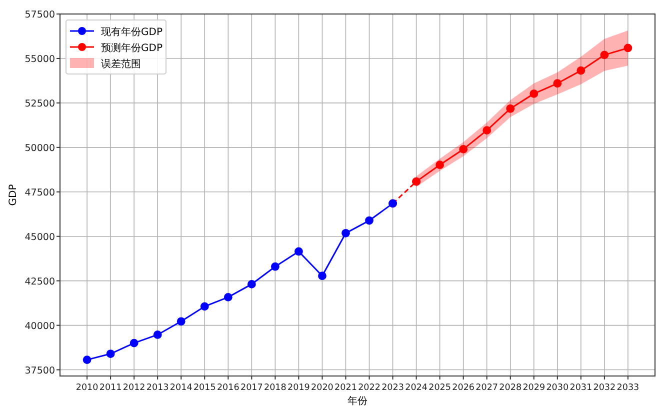 The height and width of the screenshot is (406, 659). I want to click on y-tick-label: 55000, so click(39, 59).